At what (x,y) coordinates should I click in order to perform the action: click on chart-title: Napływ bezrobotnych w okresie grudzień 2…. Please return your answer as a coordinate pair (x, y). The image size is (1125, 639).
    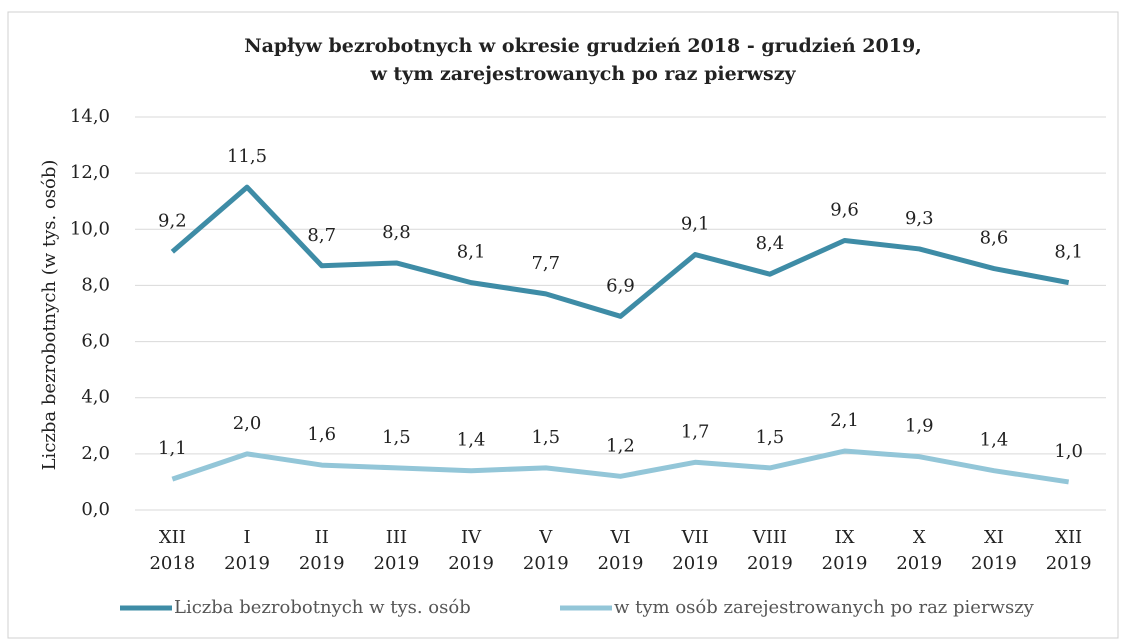
    Looking at the image, I should click on (583, 46).